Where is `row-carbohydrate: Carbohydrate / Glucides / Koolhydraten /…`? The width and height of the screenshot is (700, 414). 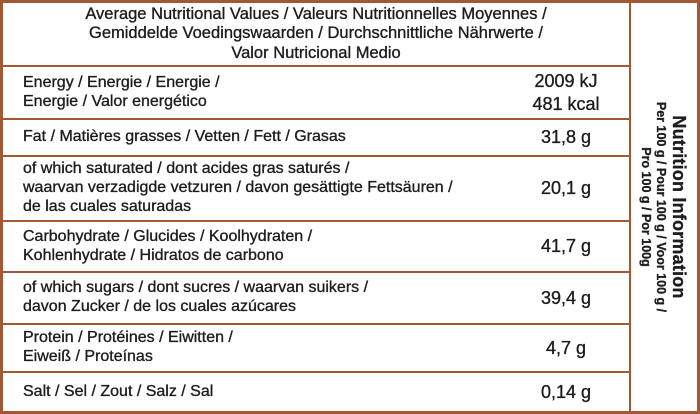 row-carbohydrate: Carbohydrate / Glucides / Koolhydraten /… is located at coordinates (316, 247).